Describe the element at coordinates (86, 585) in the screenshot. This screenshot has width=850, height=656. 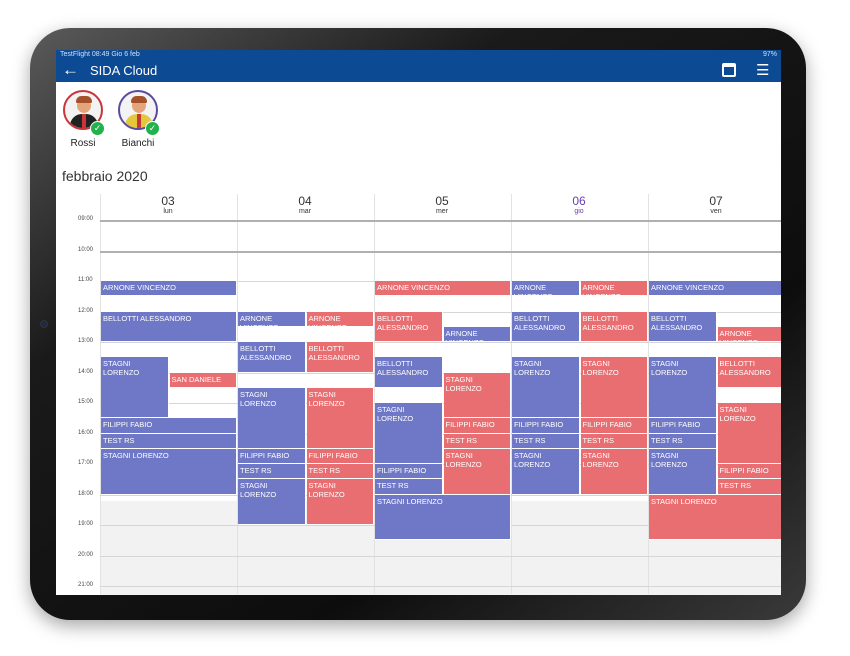
I see `hour-label: 21:00` at that location.